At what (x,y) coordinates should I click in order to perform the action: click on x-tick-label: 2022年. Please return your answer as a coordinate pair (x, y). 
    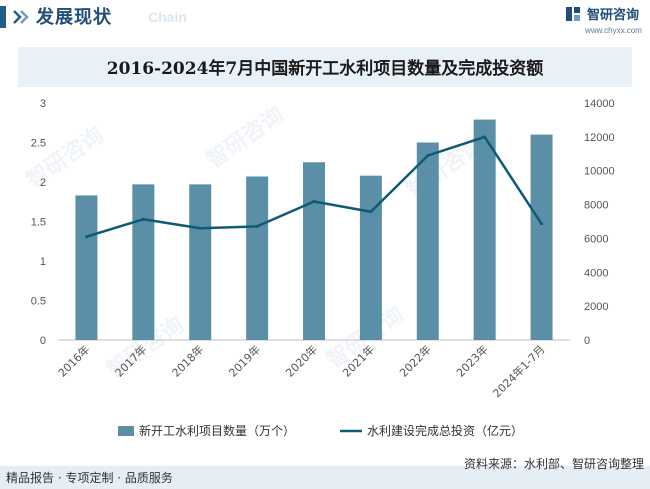
    Looking at the image, I should click on (414, 360).